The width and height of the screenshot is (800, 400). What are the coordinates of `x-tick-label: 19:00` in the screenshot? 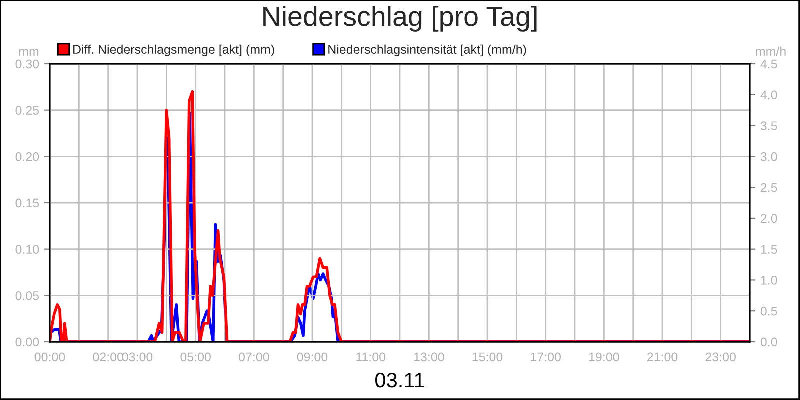 It's located at (604, 357).